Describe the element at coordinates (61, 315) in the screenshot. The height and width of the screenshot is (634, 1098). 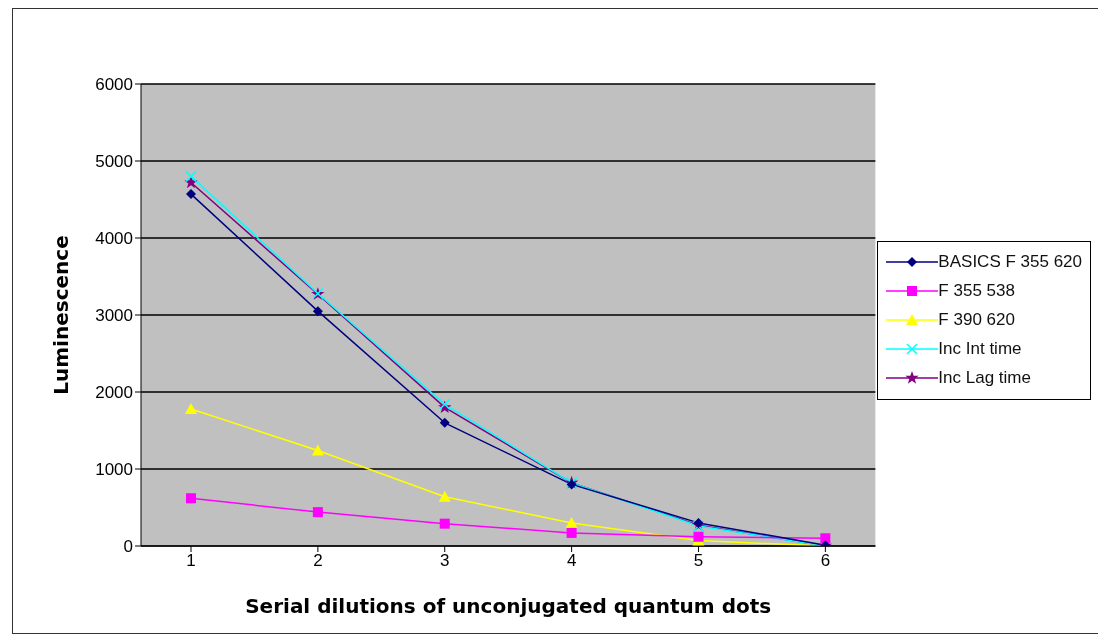
I see `y-axis-title: Luminescence` at that location.